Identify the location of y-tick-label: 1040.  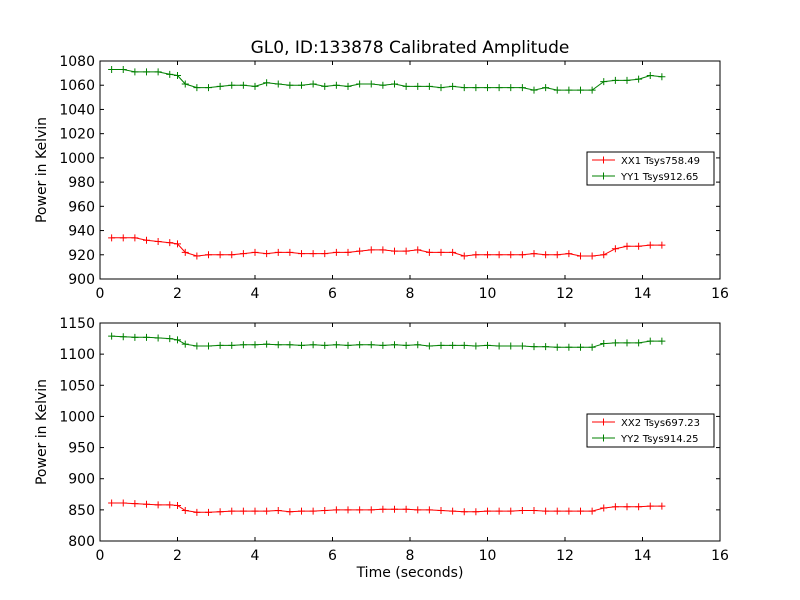
(77, 110).